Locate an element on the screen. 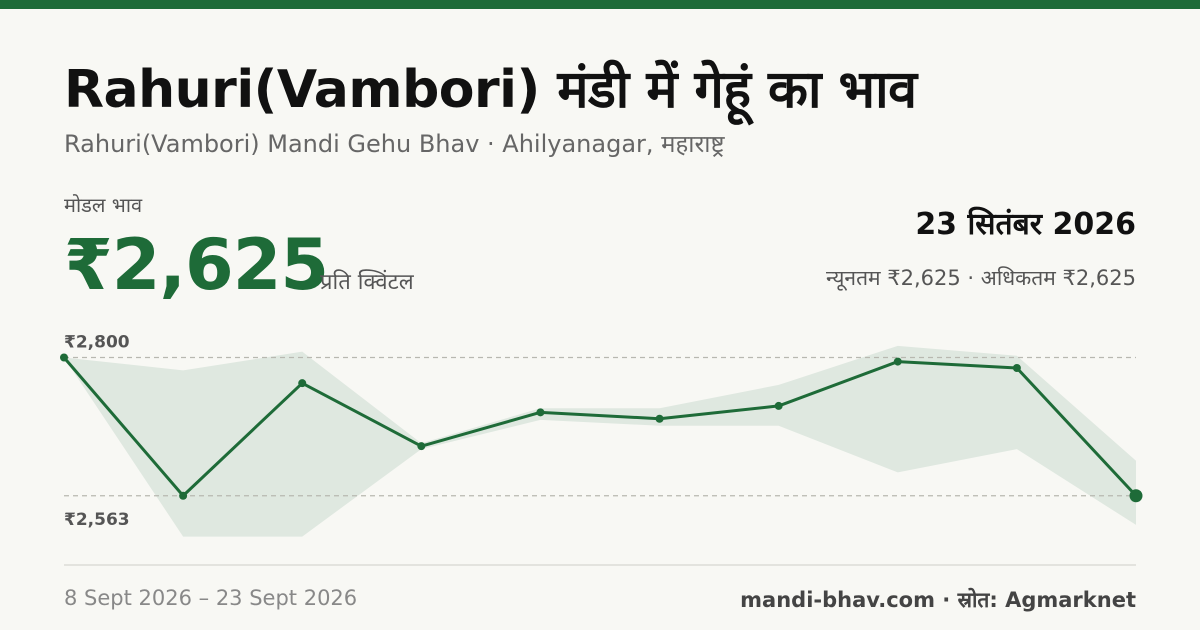 The image size is (1200, 630). data-source: mandi-bhav.com · स्रोत: Agmarknet is located at coordinates (938, 600).